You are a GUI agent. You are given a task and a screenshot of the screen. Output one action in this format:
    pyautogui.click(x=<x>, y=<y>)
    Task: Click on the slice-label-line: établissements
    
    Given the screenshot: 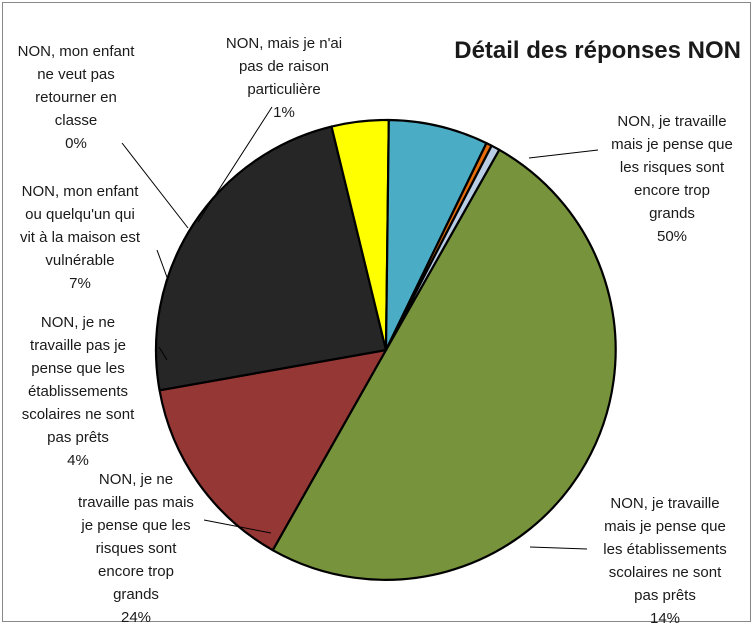 What is the action you would take?
    pyautogui.click(x=78, y=391)
    